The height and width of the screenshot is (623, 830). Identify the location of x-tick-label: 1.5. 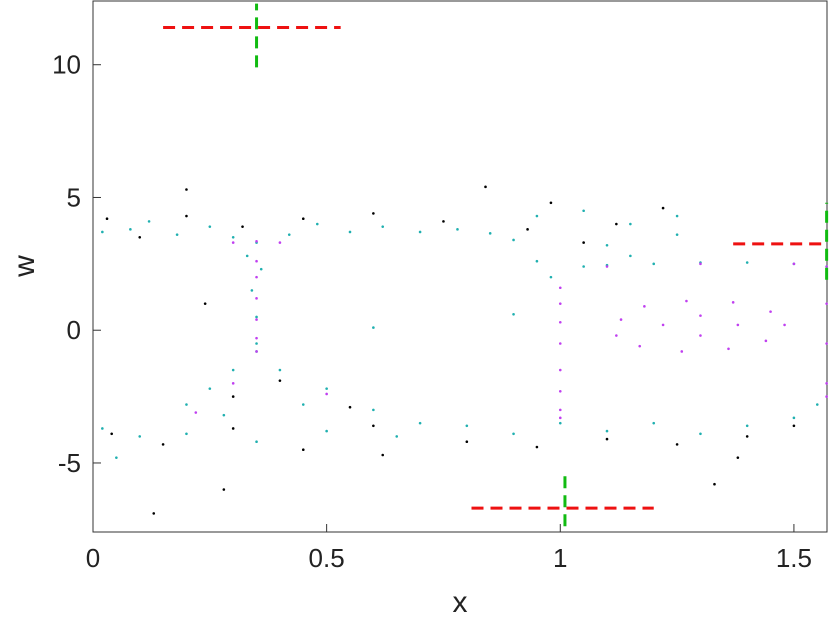
(794, 558).